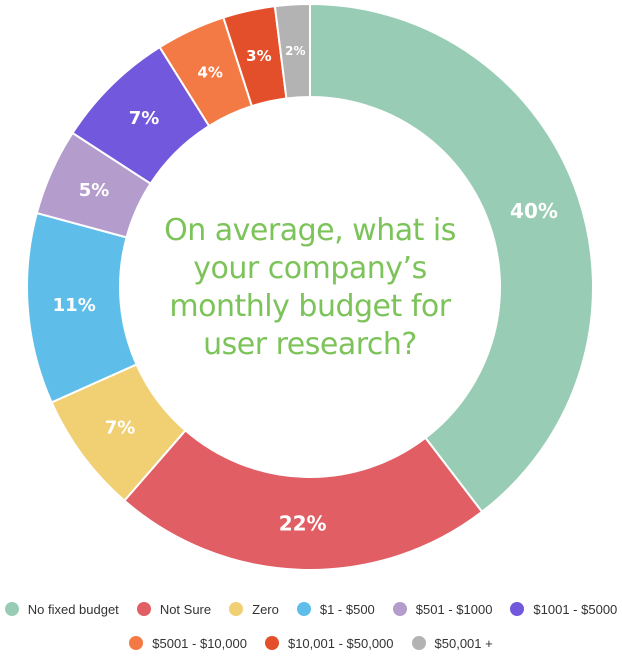  I want to click on slice-label-not-sure: 22%, so click(303, 523).